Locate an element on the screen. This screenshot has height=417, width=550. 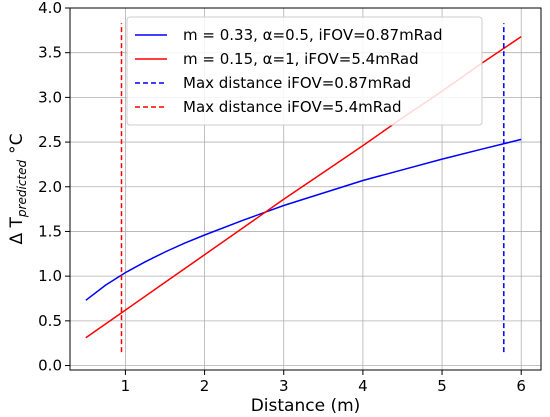
y-axis-label-unit: °C is located at coordinates (17, 144).